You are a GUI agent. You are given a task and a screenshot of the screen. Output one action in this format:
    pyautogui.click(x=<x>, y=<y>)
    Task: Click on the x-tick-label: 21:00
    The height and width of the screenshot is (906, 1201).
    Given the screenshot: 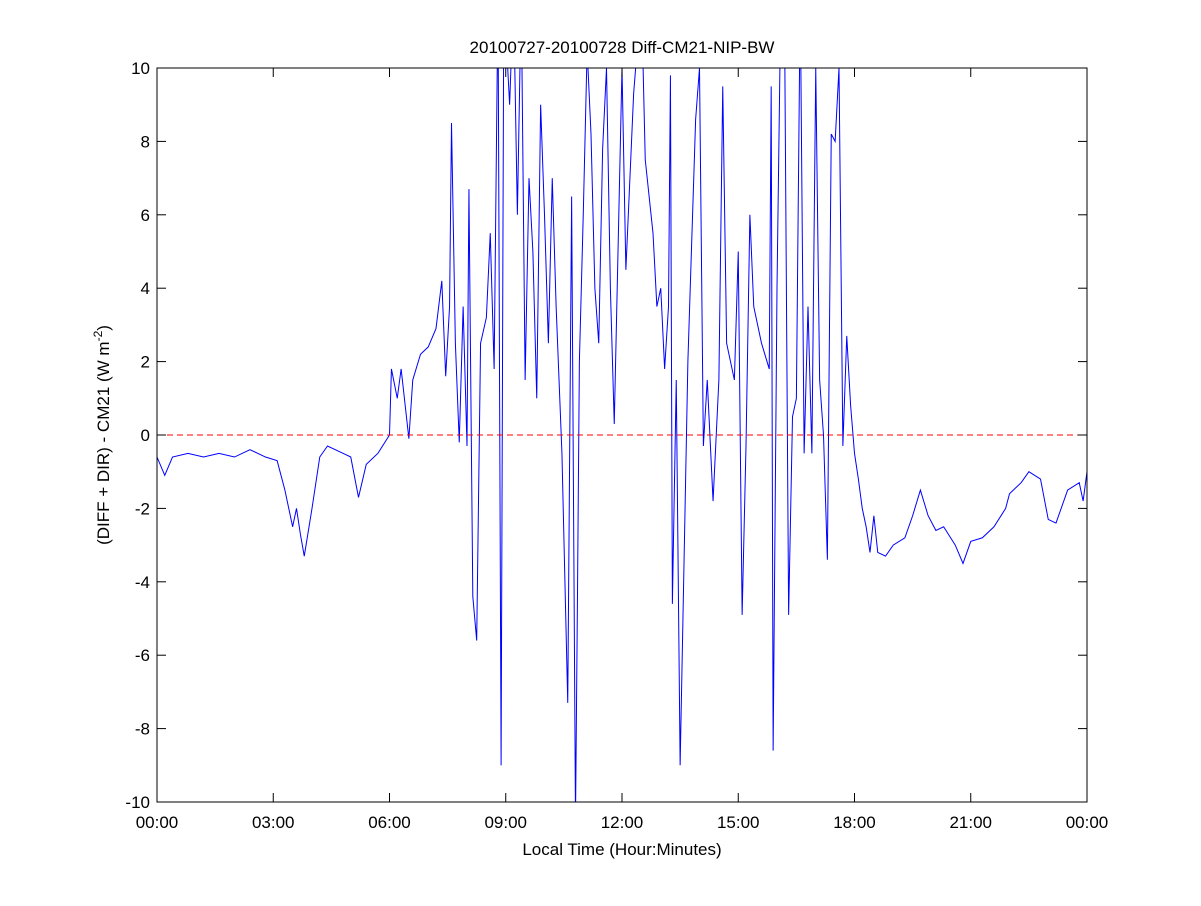 What is the action you would take?
    pyautogui.click(x=970, y=822)
    